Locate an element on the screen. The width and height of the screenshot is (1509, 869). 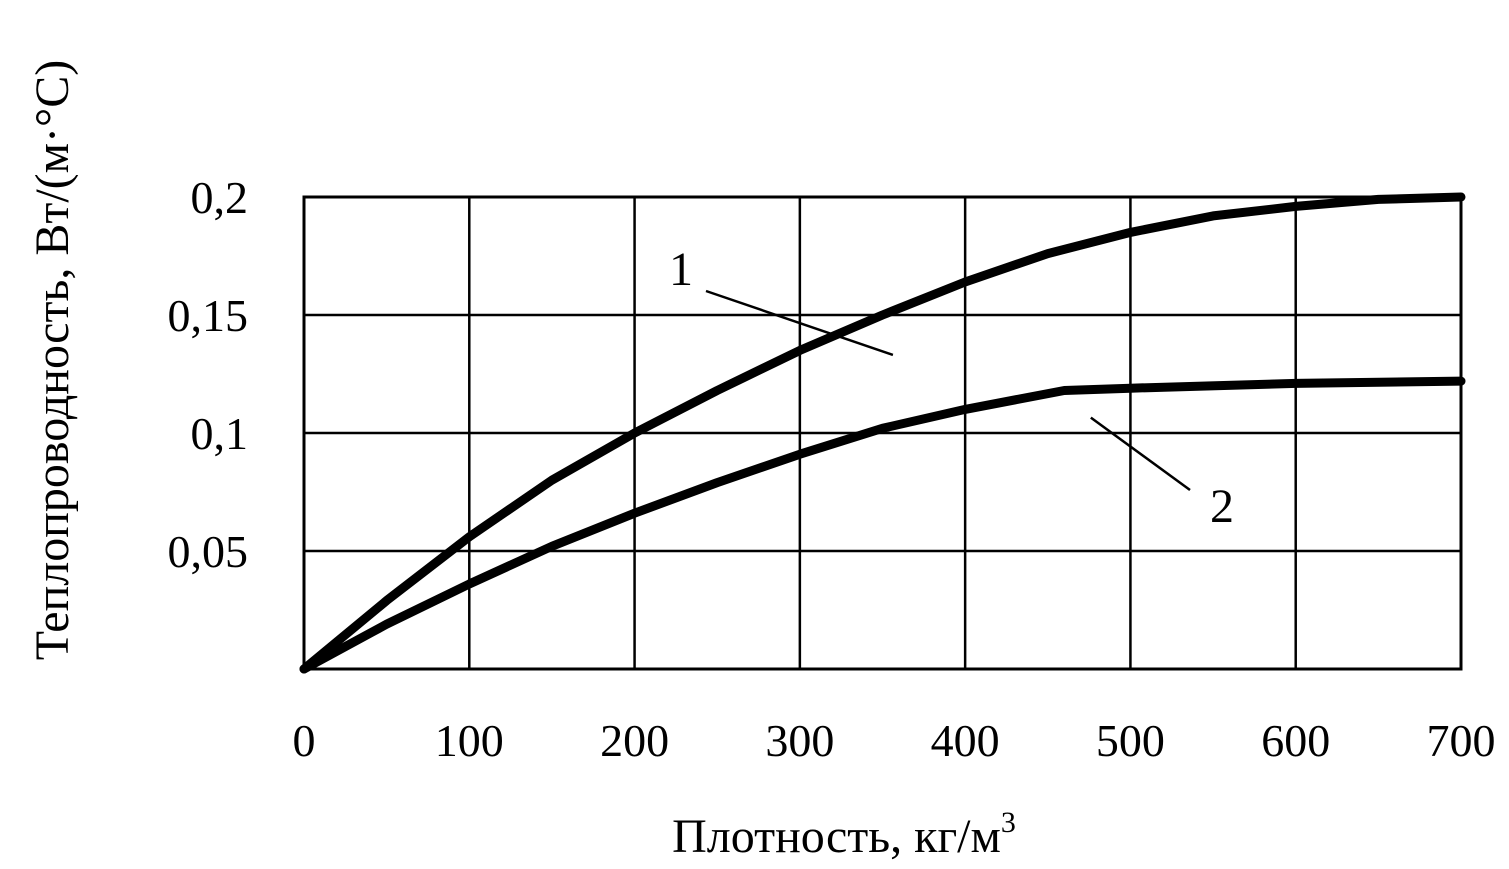
x-tick-labels: 0 100 200 300 400 500 600 700 is located at coordinates (894, 740).